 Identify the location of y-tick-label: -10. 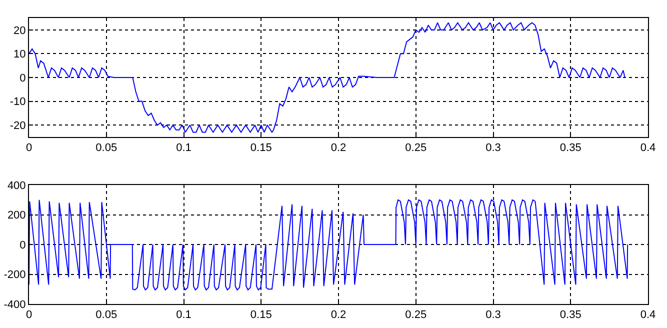
(18, 102).